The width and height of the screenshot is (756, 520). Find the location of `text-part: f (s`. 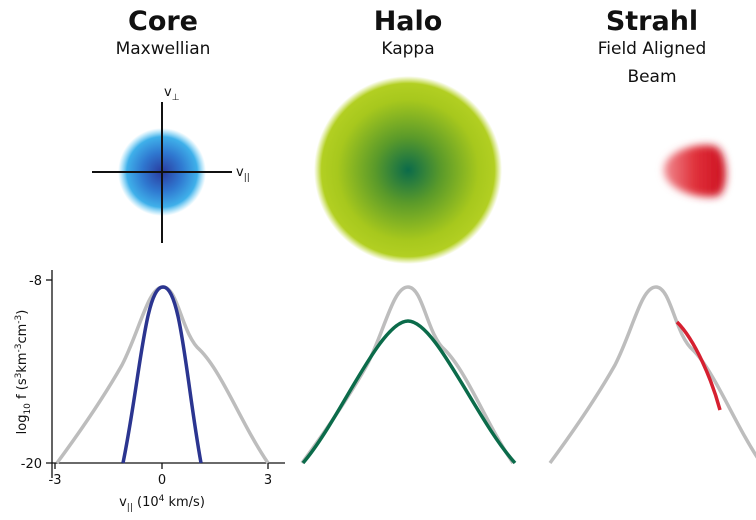

text-part: f (s is located at coordinates (22, 390).